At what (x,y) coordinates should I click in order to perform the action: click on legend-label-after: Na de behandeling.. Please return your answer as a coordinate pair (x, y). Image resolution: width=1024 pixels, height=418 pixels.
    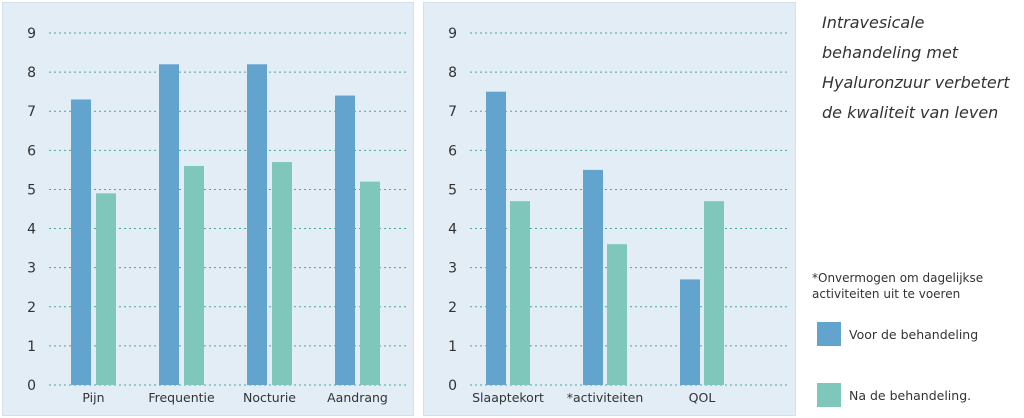
    Looking at the image, I should click on (910, 395).